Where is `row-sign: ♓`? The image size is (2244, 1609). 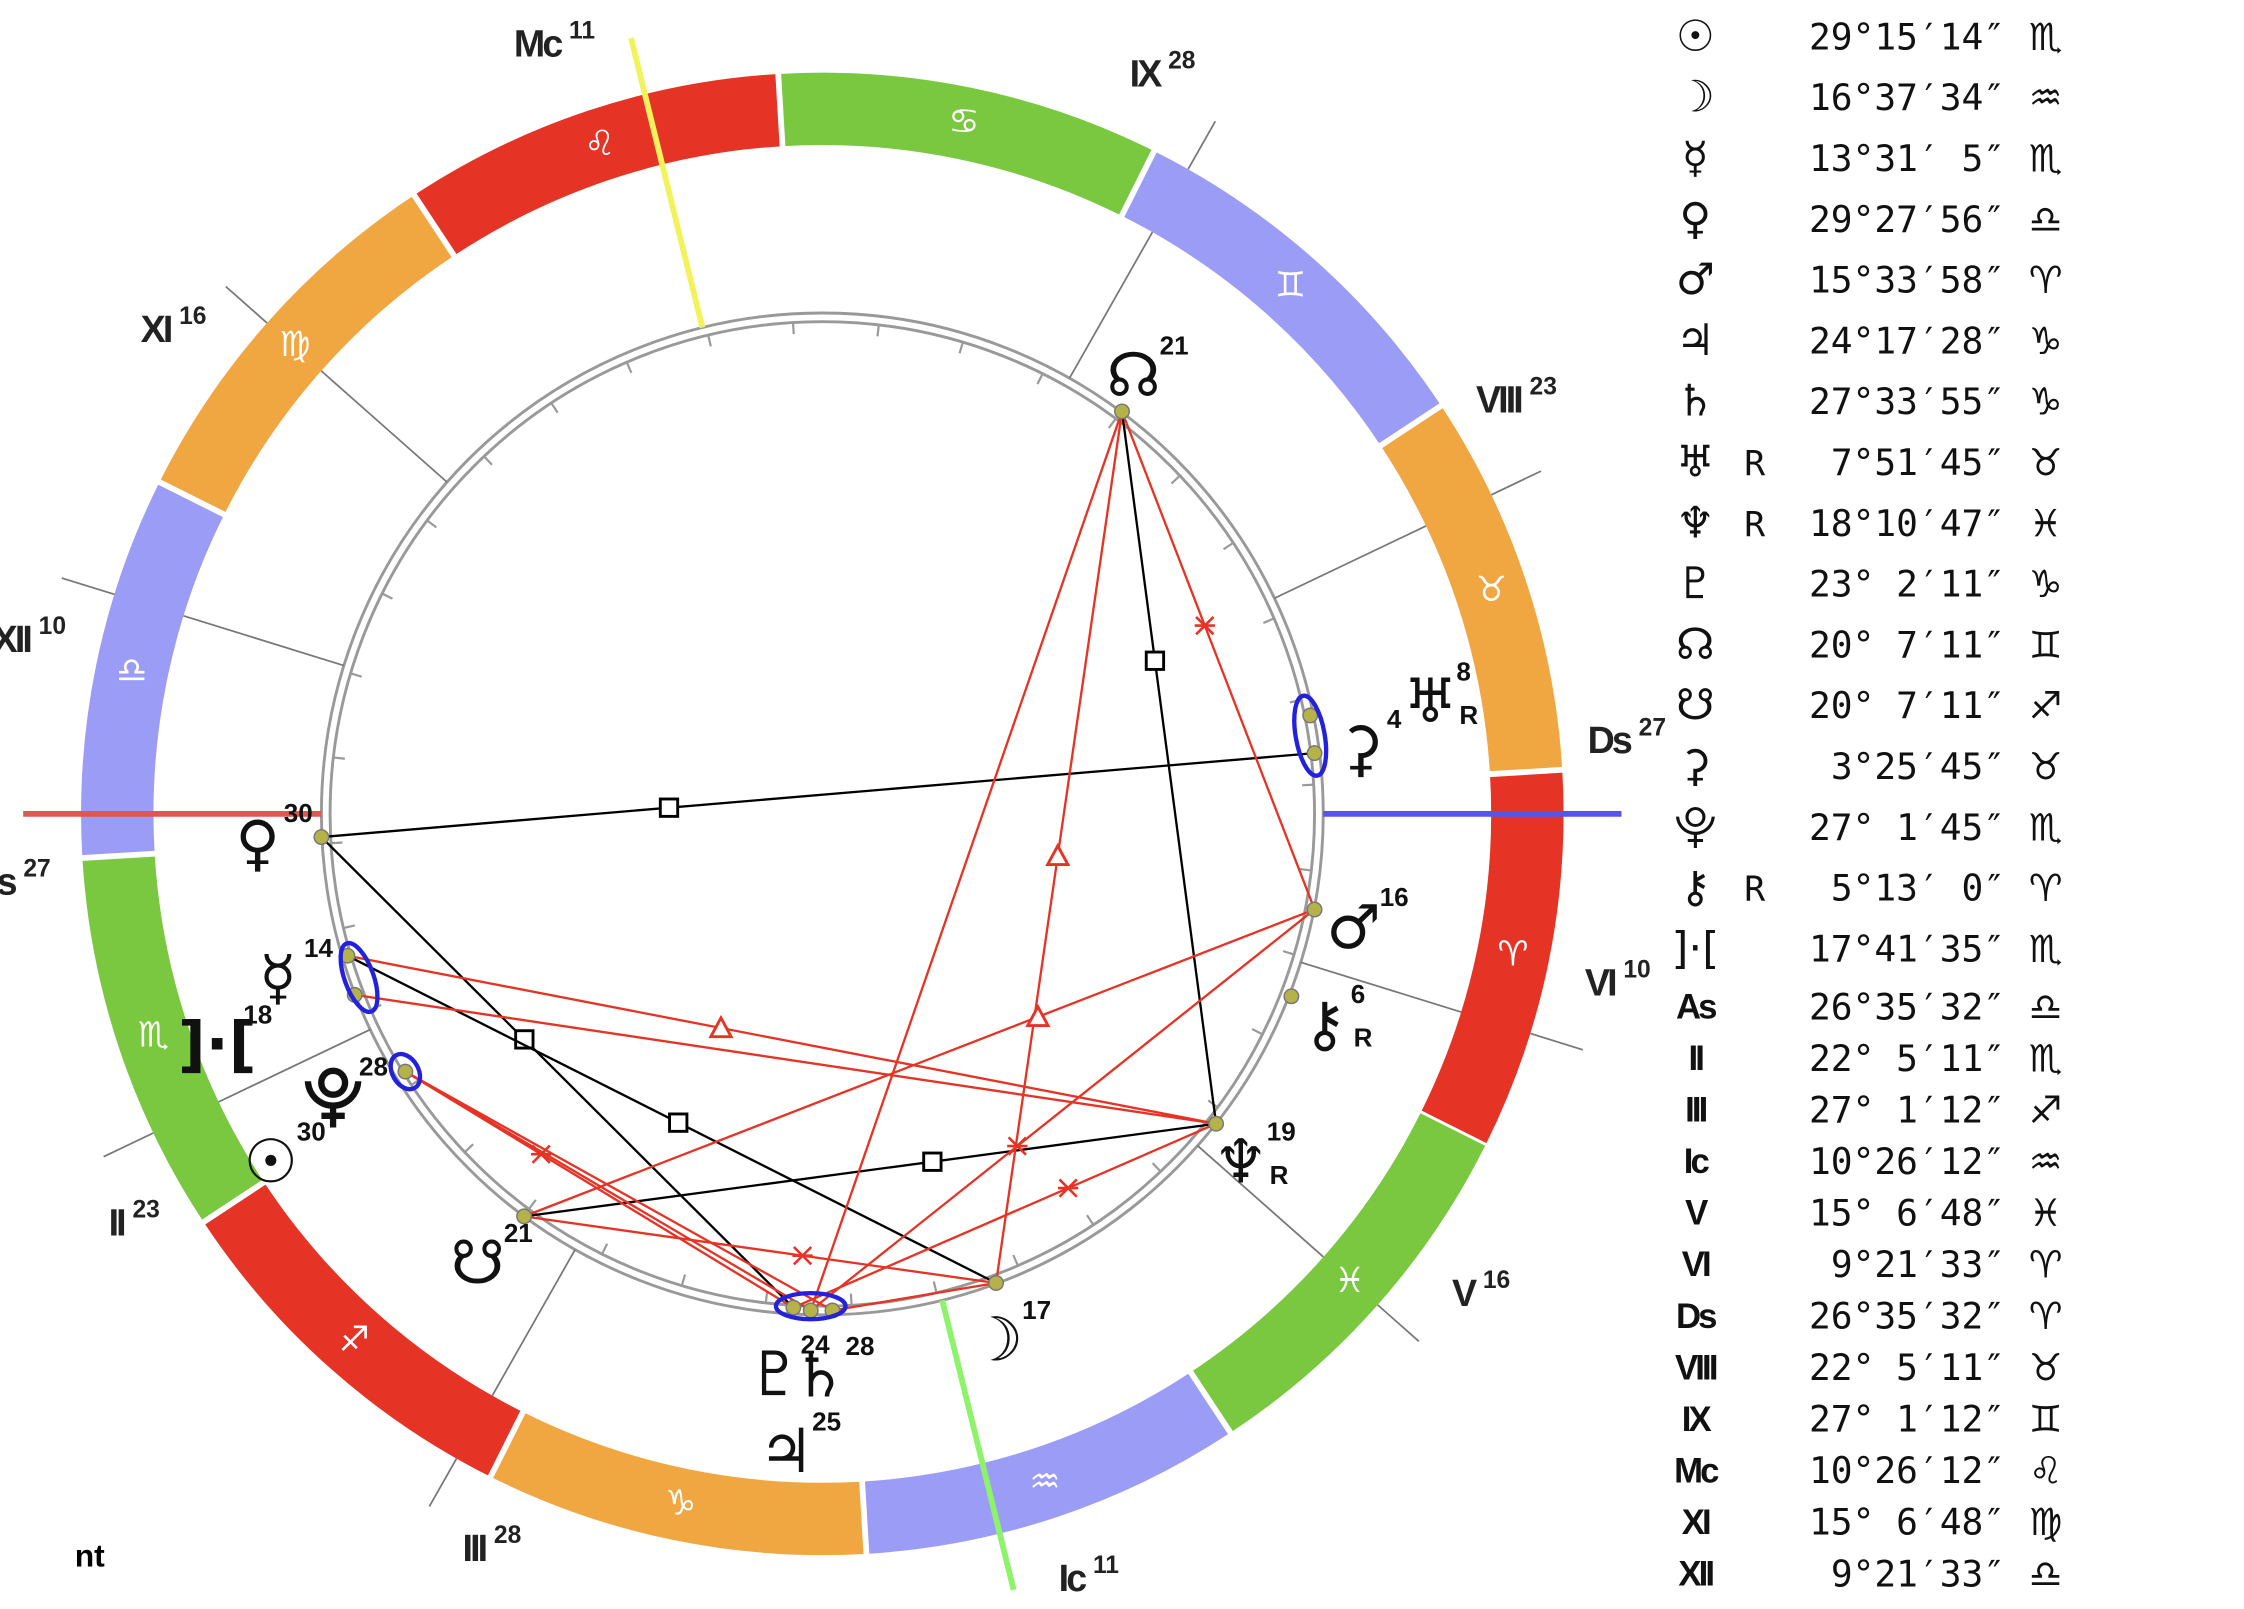
row-sign: ♓ is located at coordinates (2046, 523).